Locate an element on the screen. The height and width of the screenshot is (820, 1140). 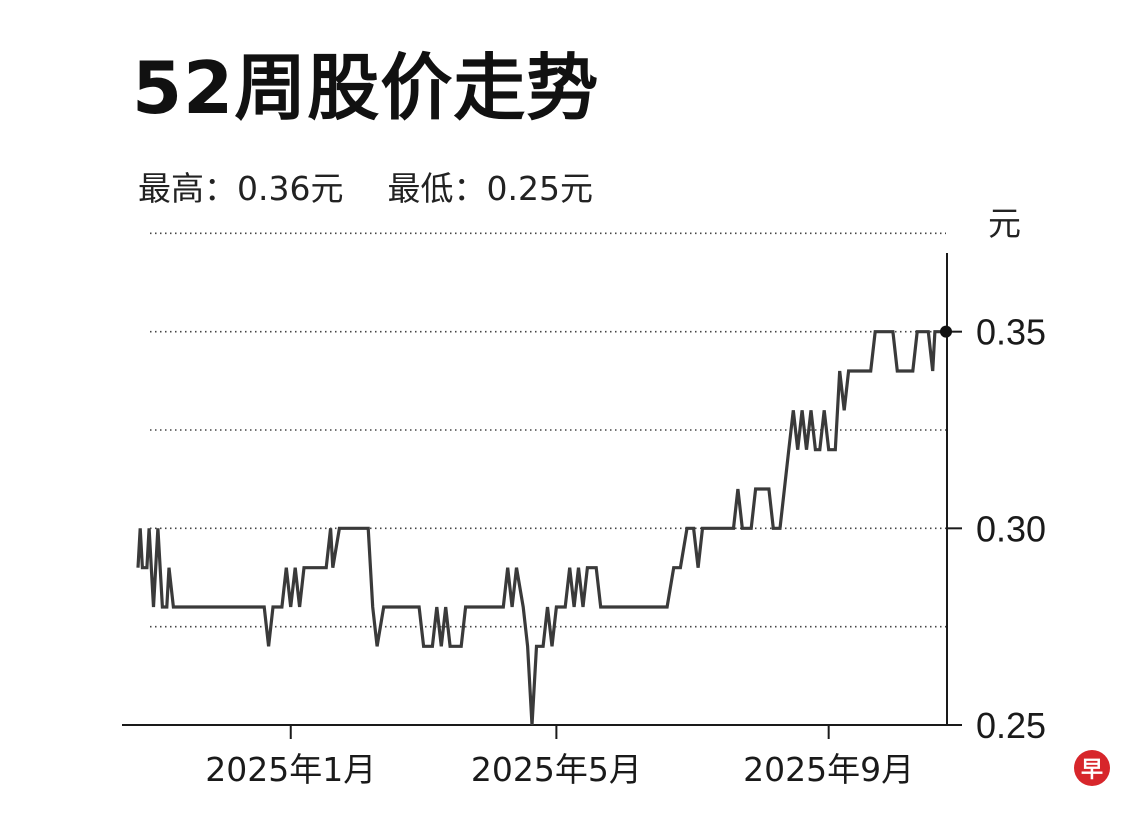
y-tick-label: 0.30 is located at coordinates (1011, 528).